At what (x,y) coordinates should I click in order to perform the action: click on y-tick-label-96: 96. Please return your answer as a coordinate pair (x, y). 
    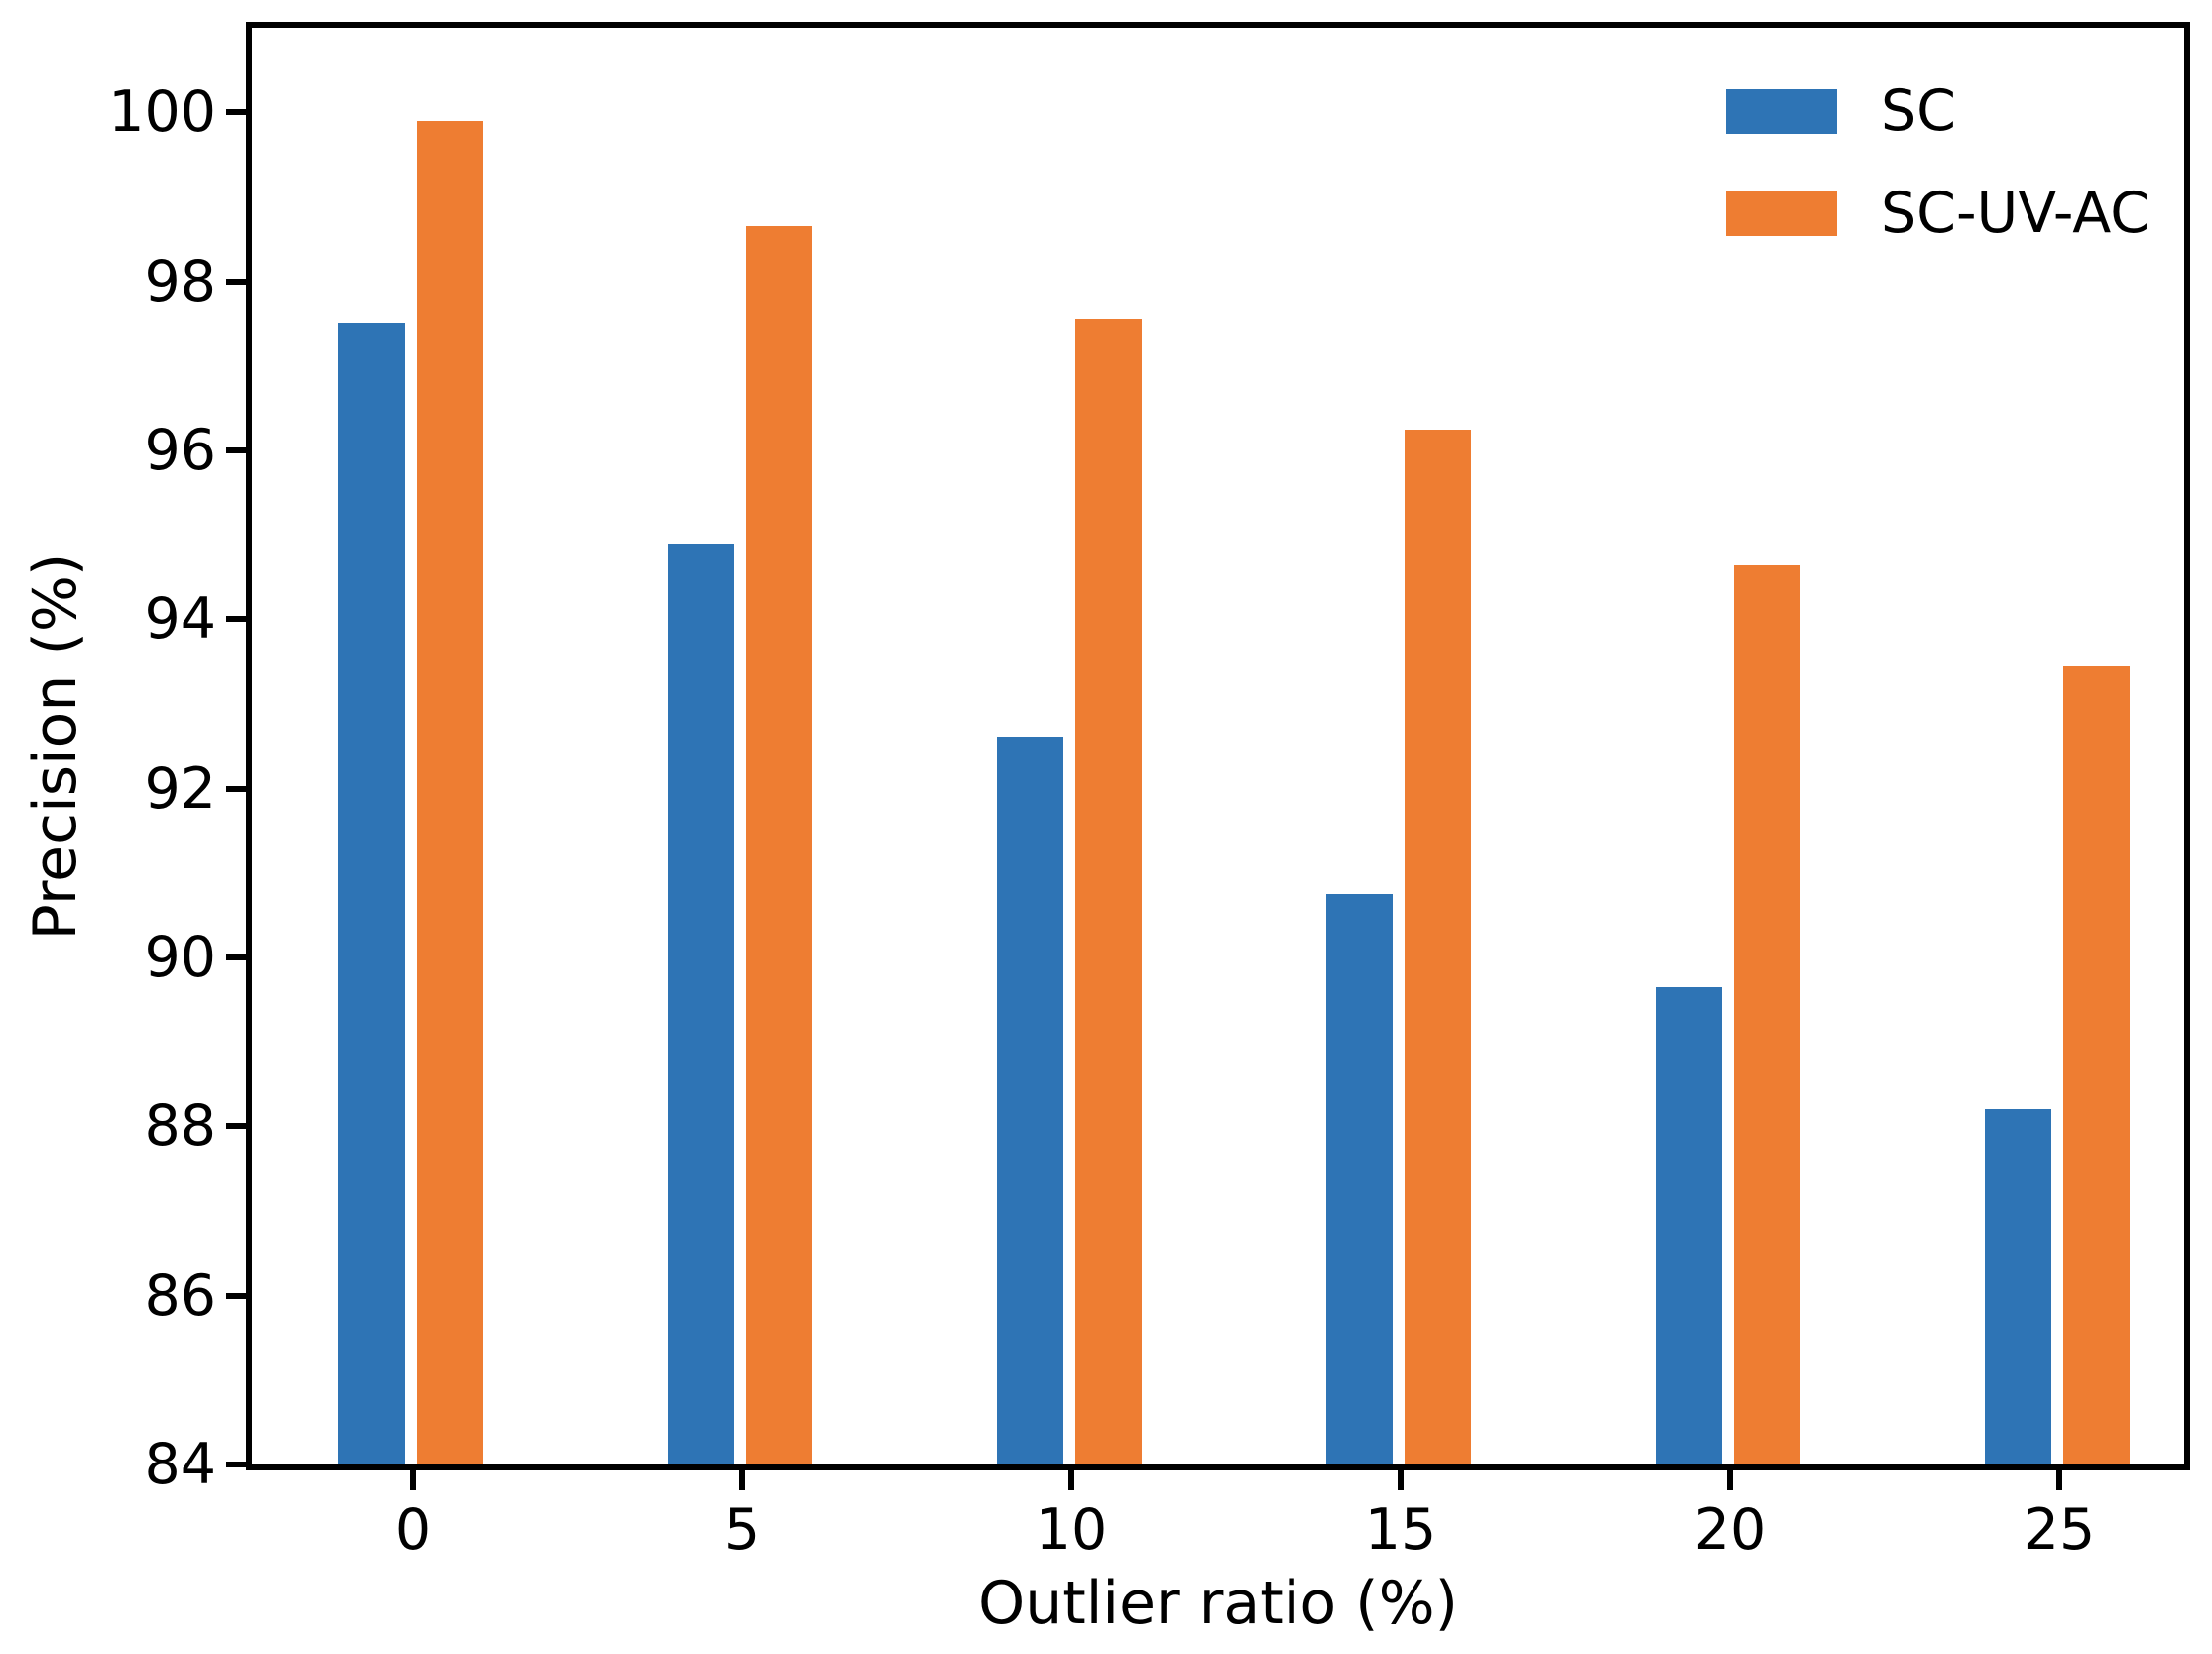
    Looking at the image, I should click on (180, 450).